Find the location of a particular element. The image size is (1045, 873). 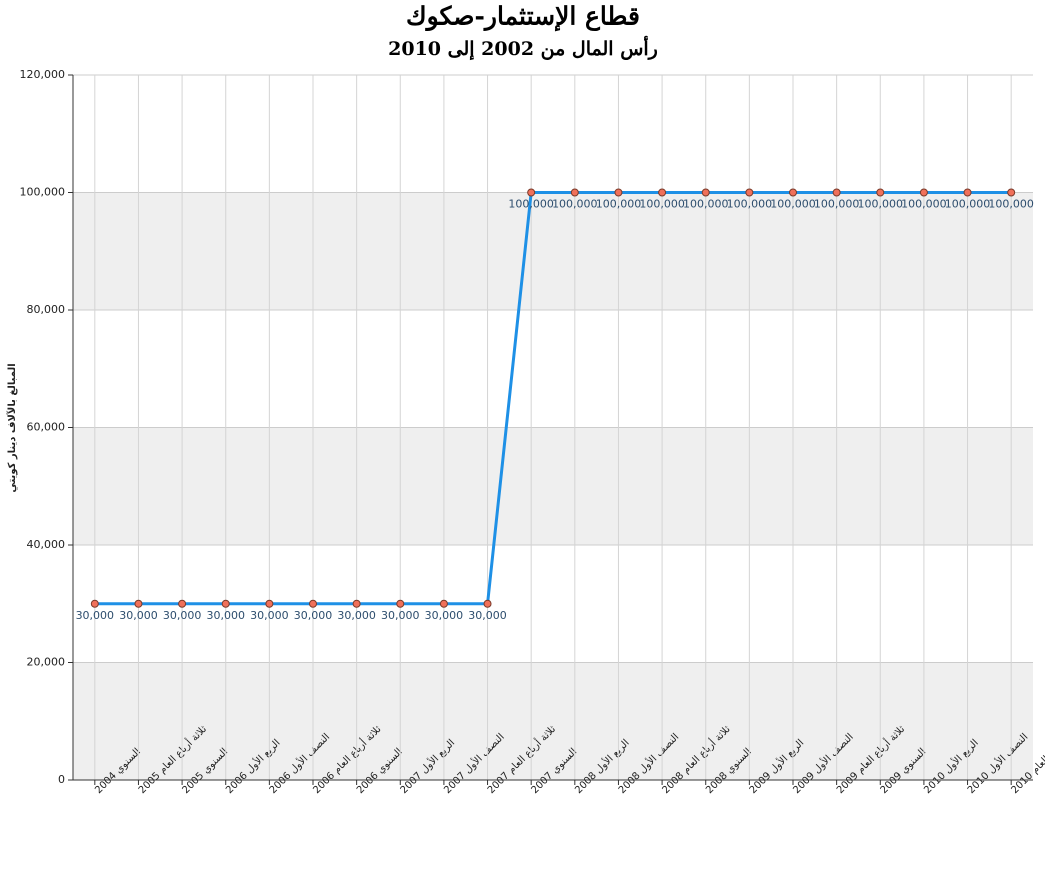

y-tick-label: 60,000 is located at coordinates (46, 427).